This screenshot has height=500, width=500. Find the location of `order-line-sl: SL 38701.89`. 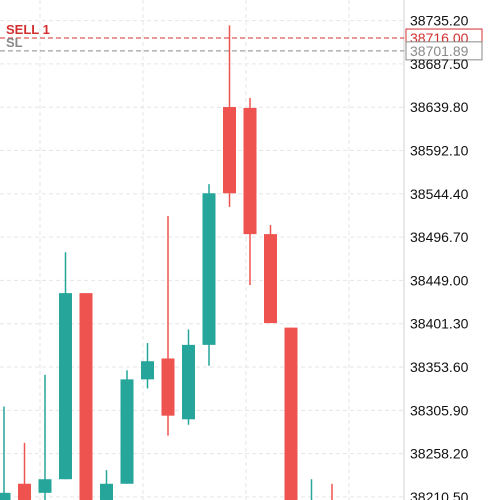

order-line-sl: SL 38701.89 is located at coordinates (241, 48).